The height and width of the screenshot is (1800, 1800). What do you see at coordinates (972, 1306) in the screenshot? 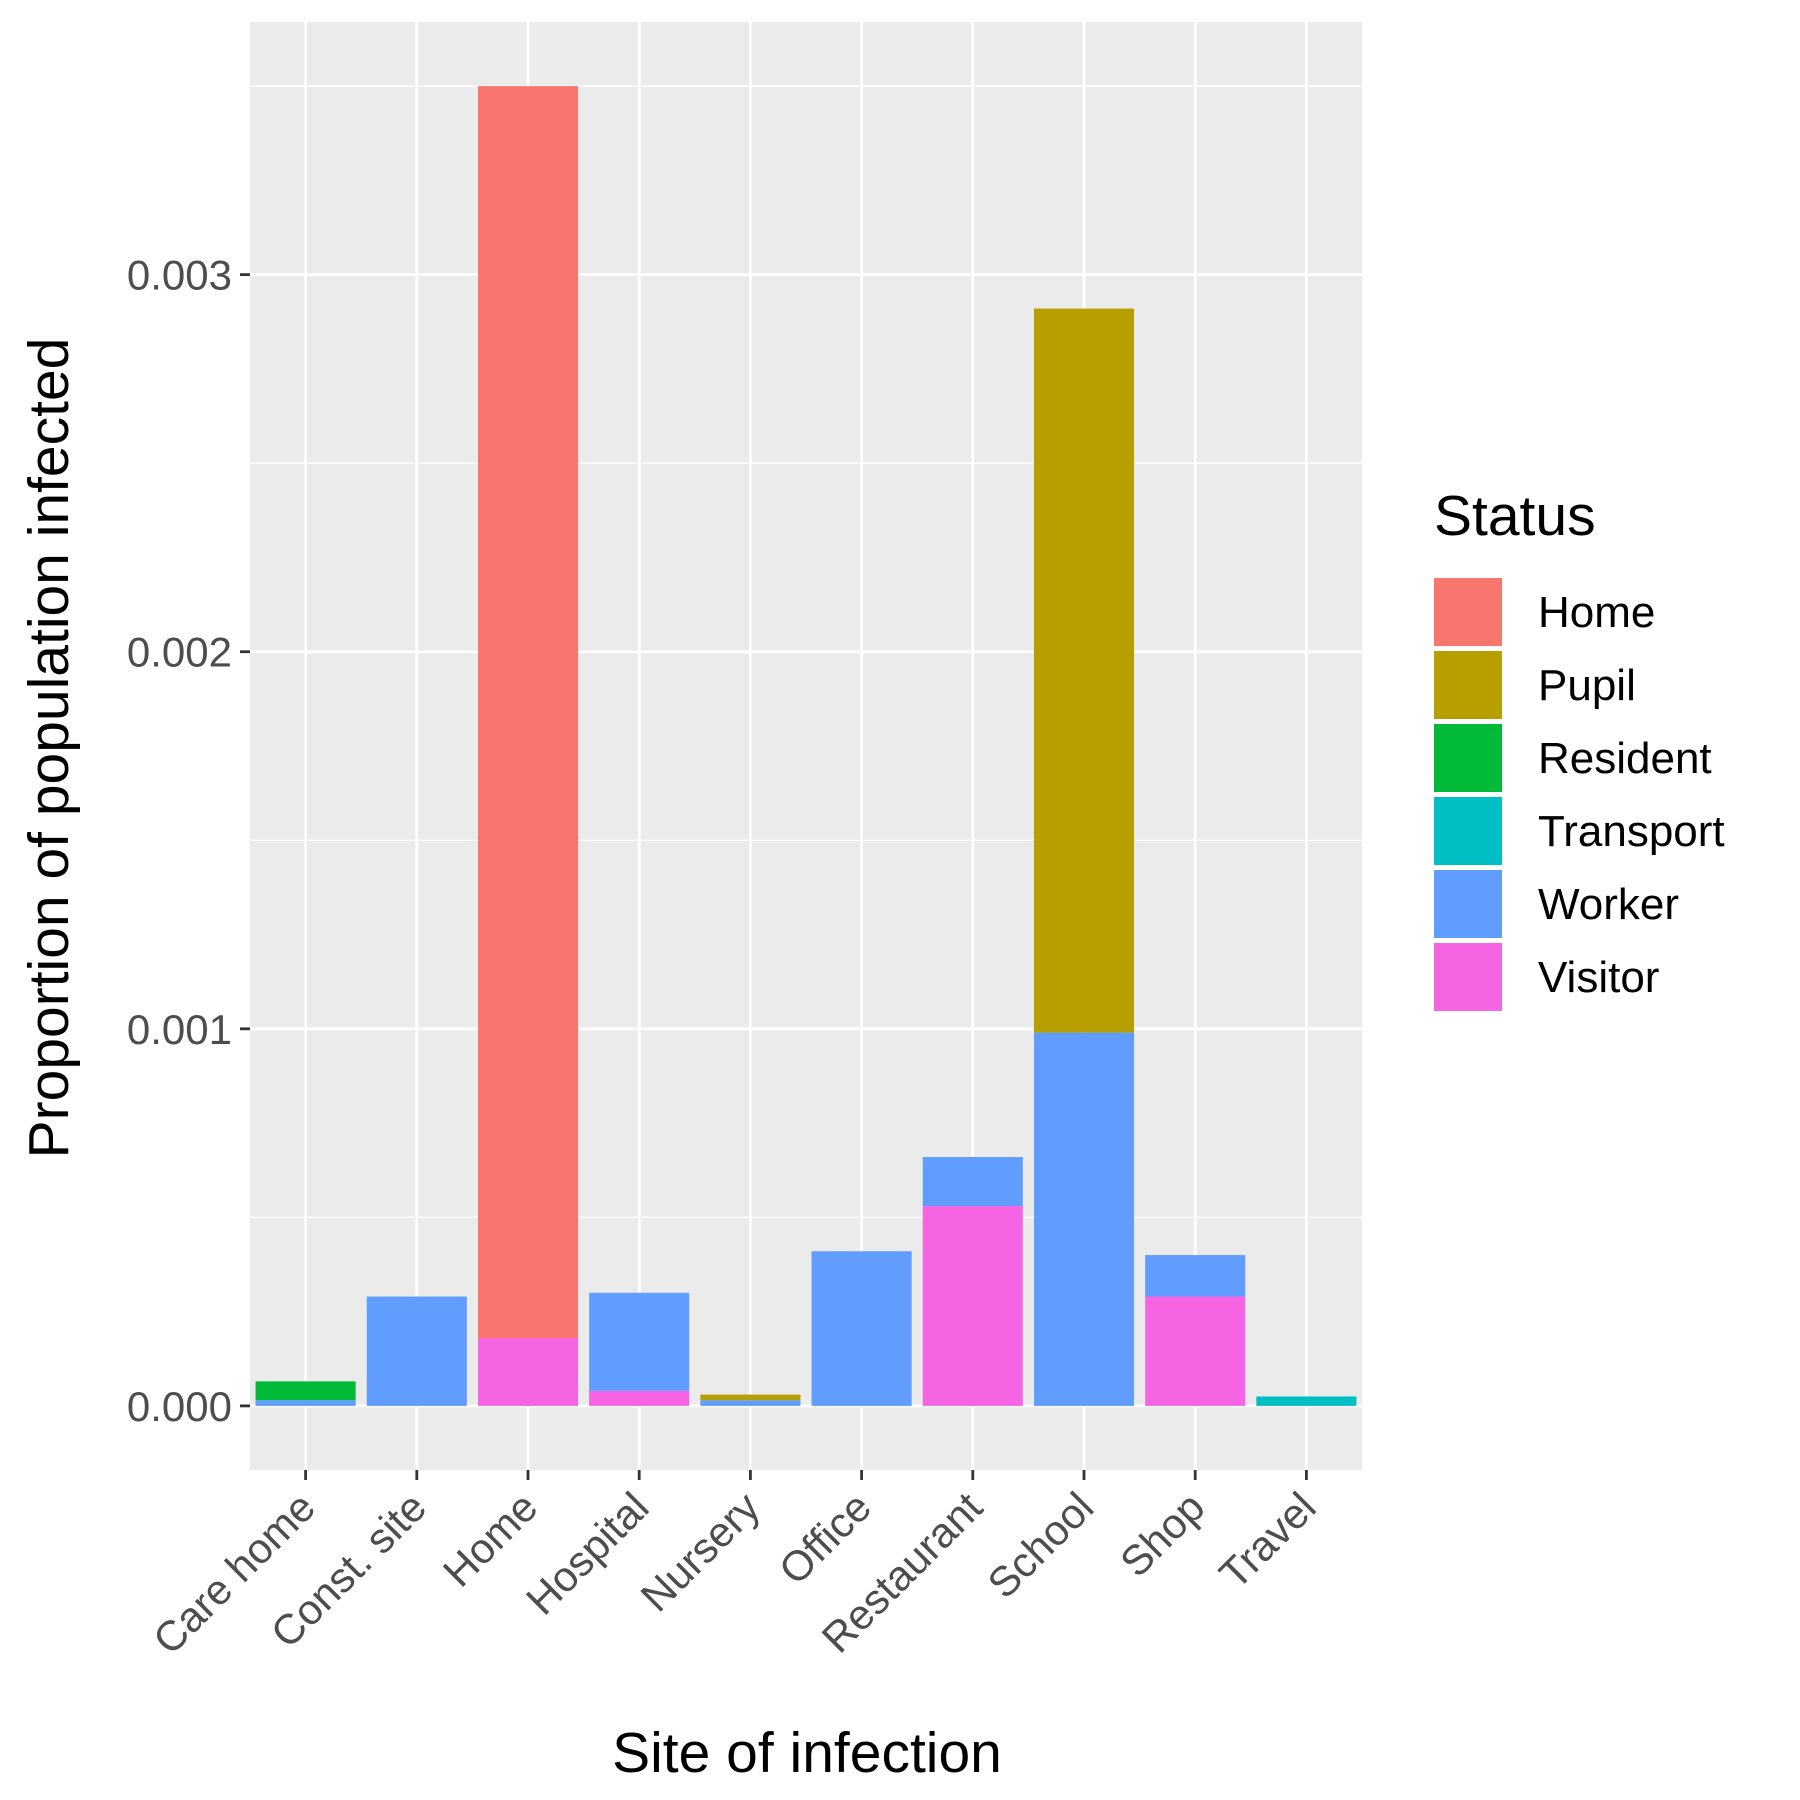
I see `bar-restaurant-visitor` at bounding box center [972, 1306].